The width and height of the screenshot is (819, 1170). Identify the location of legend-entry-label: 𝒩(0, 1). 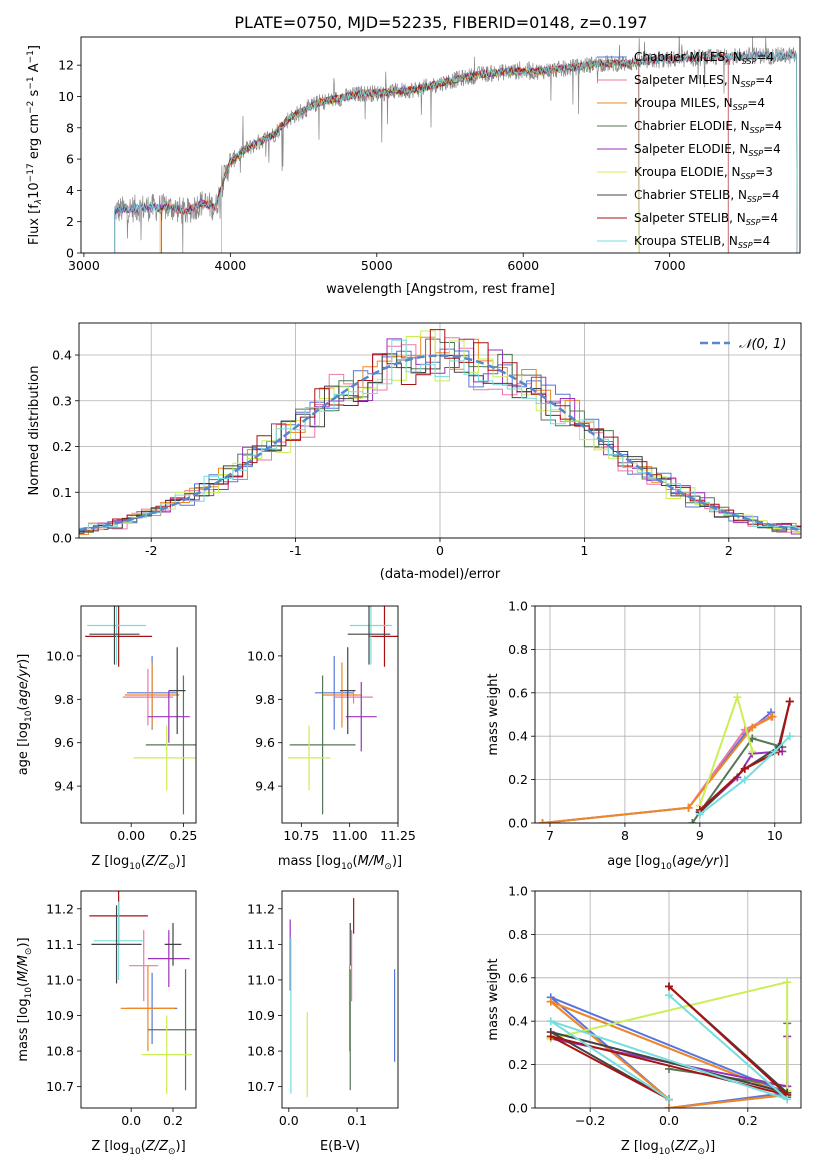
(762, 344).